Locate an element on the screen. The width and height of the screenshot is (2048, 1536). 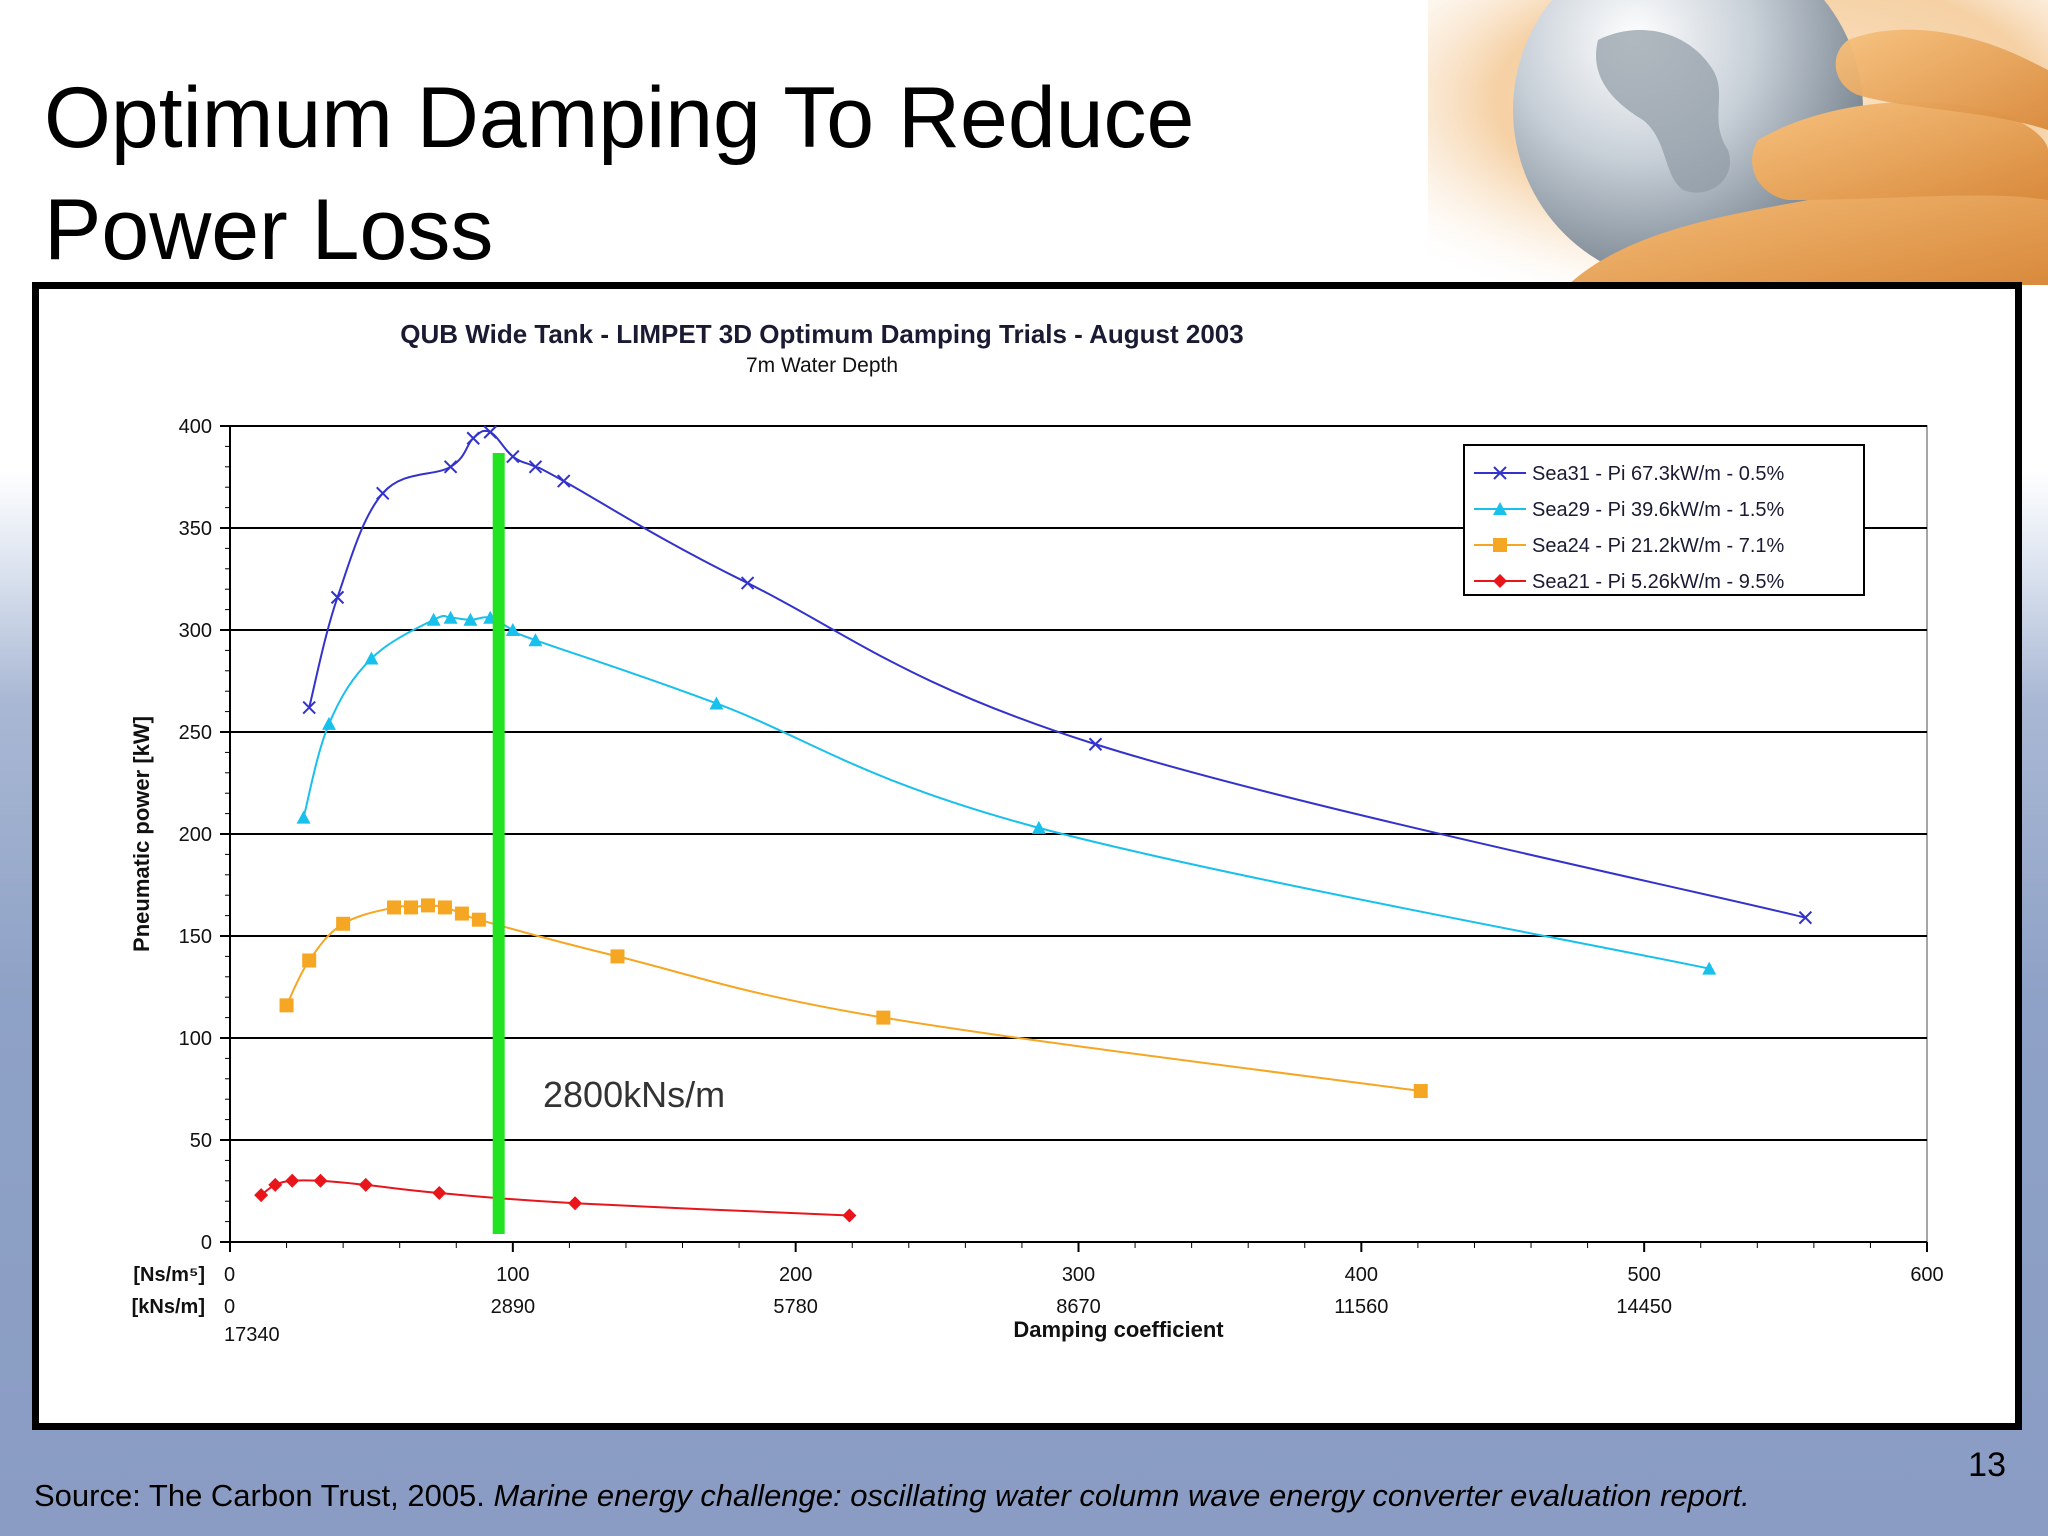
y-axis-title: Pneumatic power [kW] is located at coordinates (141, 834).